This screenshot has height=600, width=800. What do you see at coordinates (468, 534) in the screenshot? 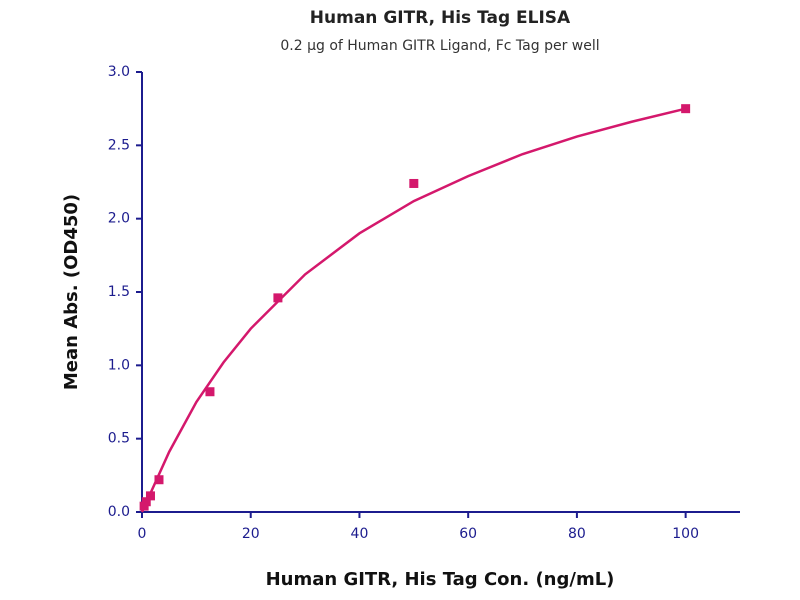
I see `x-tick-label: 60` at bounding box center [468, 534].